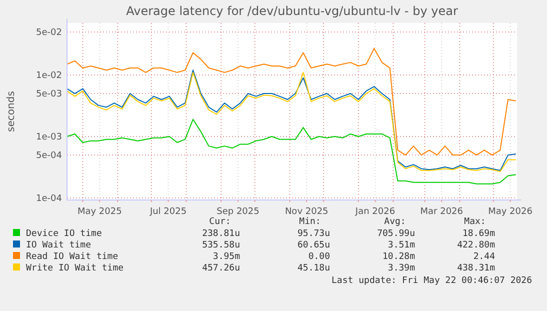 The width and height of the screenshot is (547, 311). What do you see at coordinates (478, 234) in the screenshot?
I see `text: 18.69m` at bounding box center [478, 234].